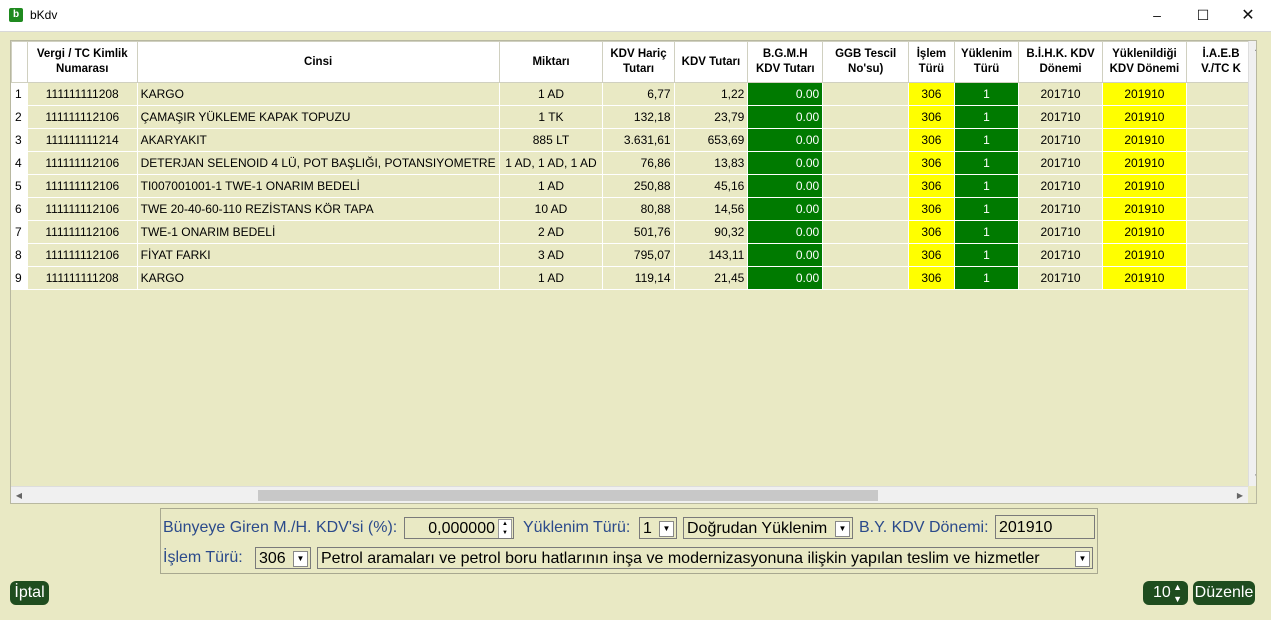  Describe the element at coordinates (711, 62) in the screenshot. I see `column-header: KDV Tutarı` at that location.